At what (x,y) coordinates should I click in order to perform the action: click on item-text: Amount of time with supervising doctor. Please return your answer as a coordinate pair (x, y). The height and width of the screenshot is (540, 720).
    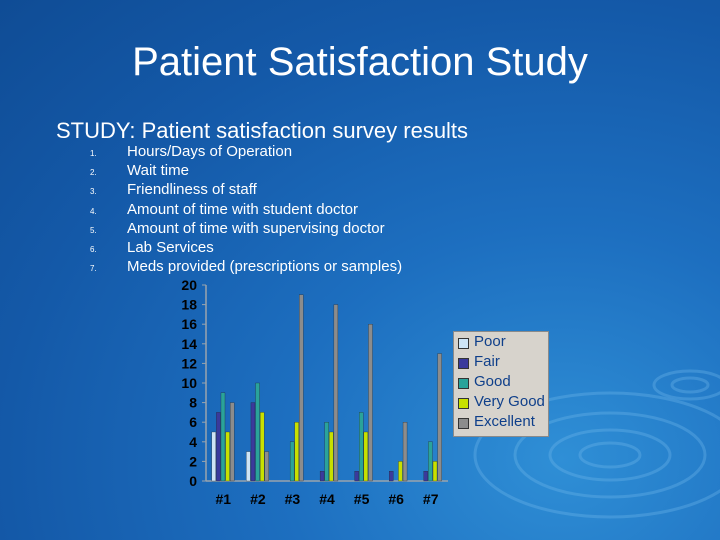
    Looking at the image, I should click on (256, 228).